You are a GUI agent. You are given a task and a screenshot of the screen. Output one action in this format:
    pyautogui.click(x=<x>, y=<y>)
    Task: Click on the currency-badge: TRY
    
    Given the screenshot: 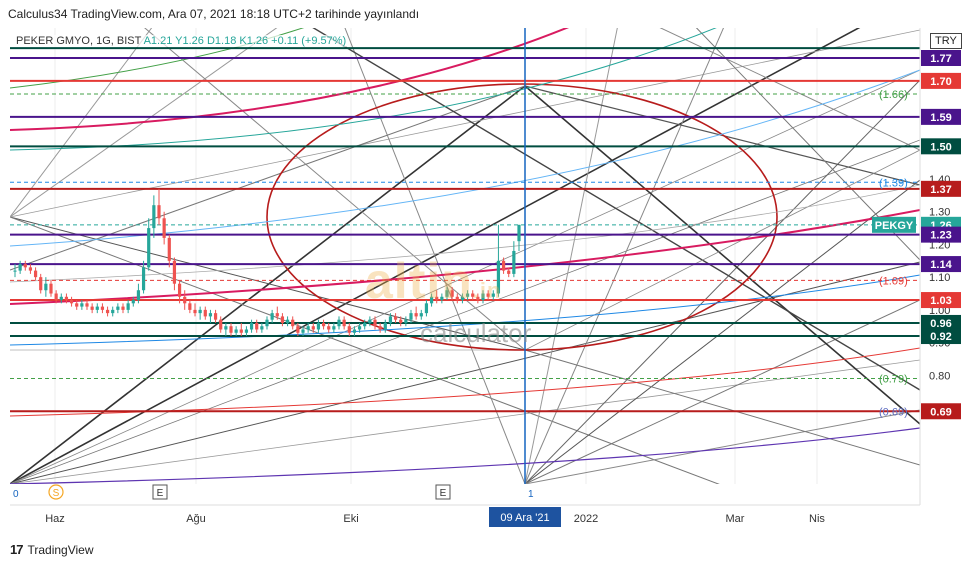 What is the action you would take?
    pyautogui.click(x=946, y=41)
    